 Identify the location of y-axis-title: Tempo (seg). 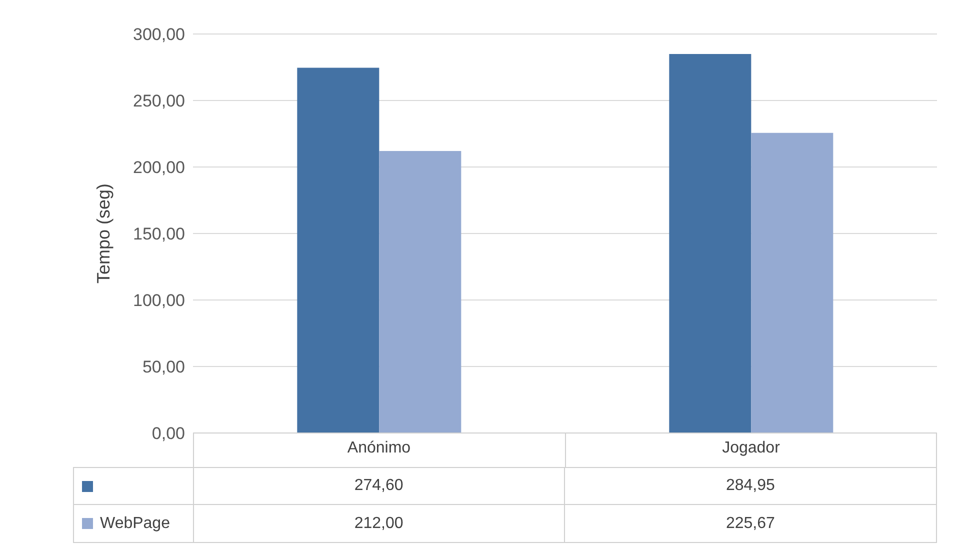
(103, 233).